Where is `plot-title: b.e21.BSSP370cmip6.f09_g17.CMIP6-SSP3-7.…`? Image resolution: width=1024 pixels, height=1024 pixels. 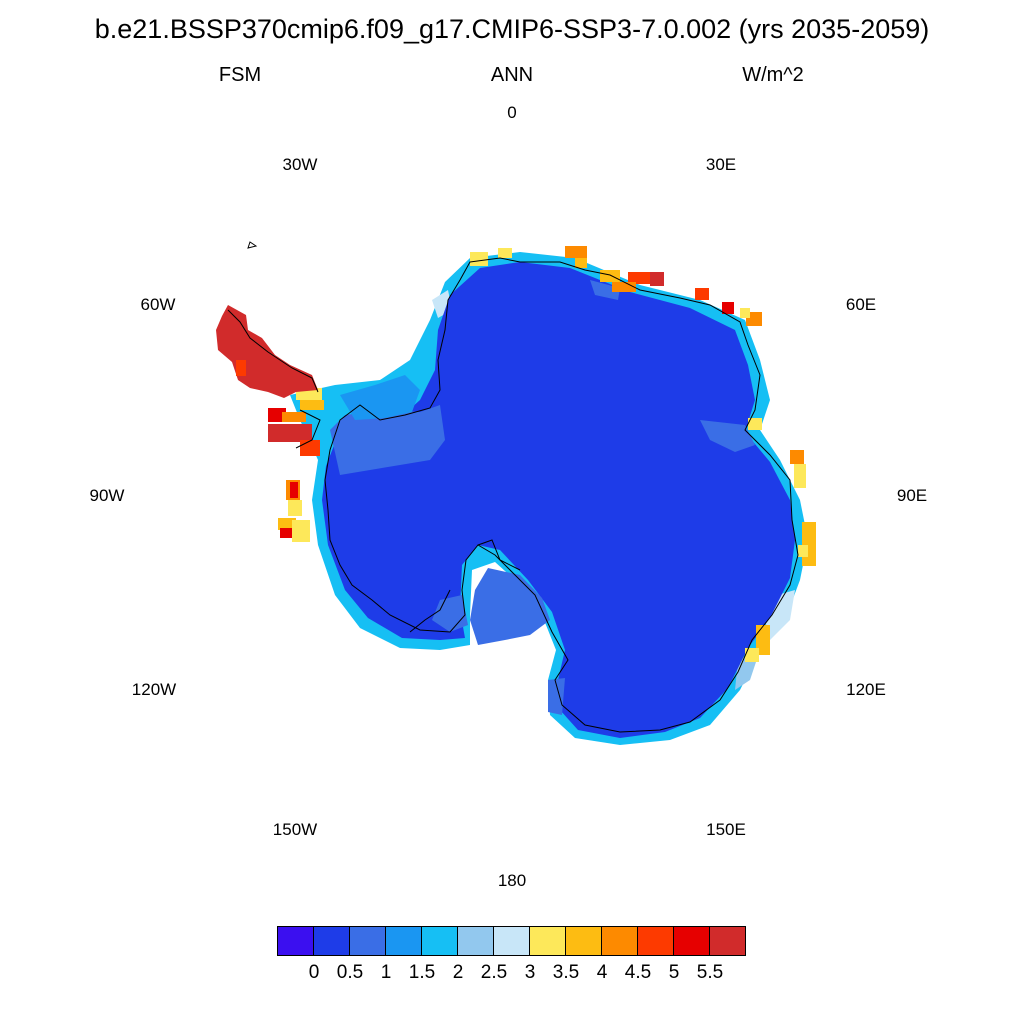 plot-title: b.e21.BSSP370cmip6.f09_g17.CMIP6-SSP3-7.… is located at coordinates (512, 29).